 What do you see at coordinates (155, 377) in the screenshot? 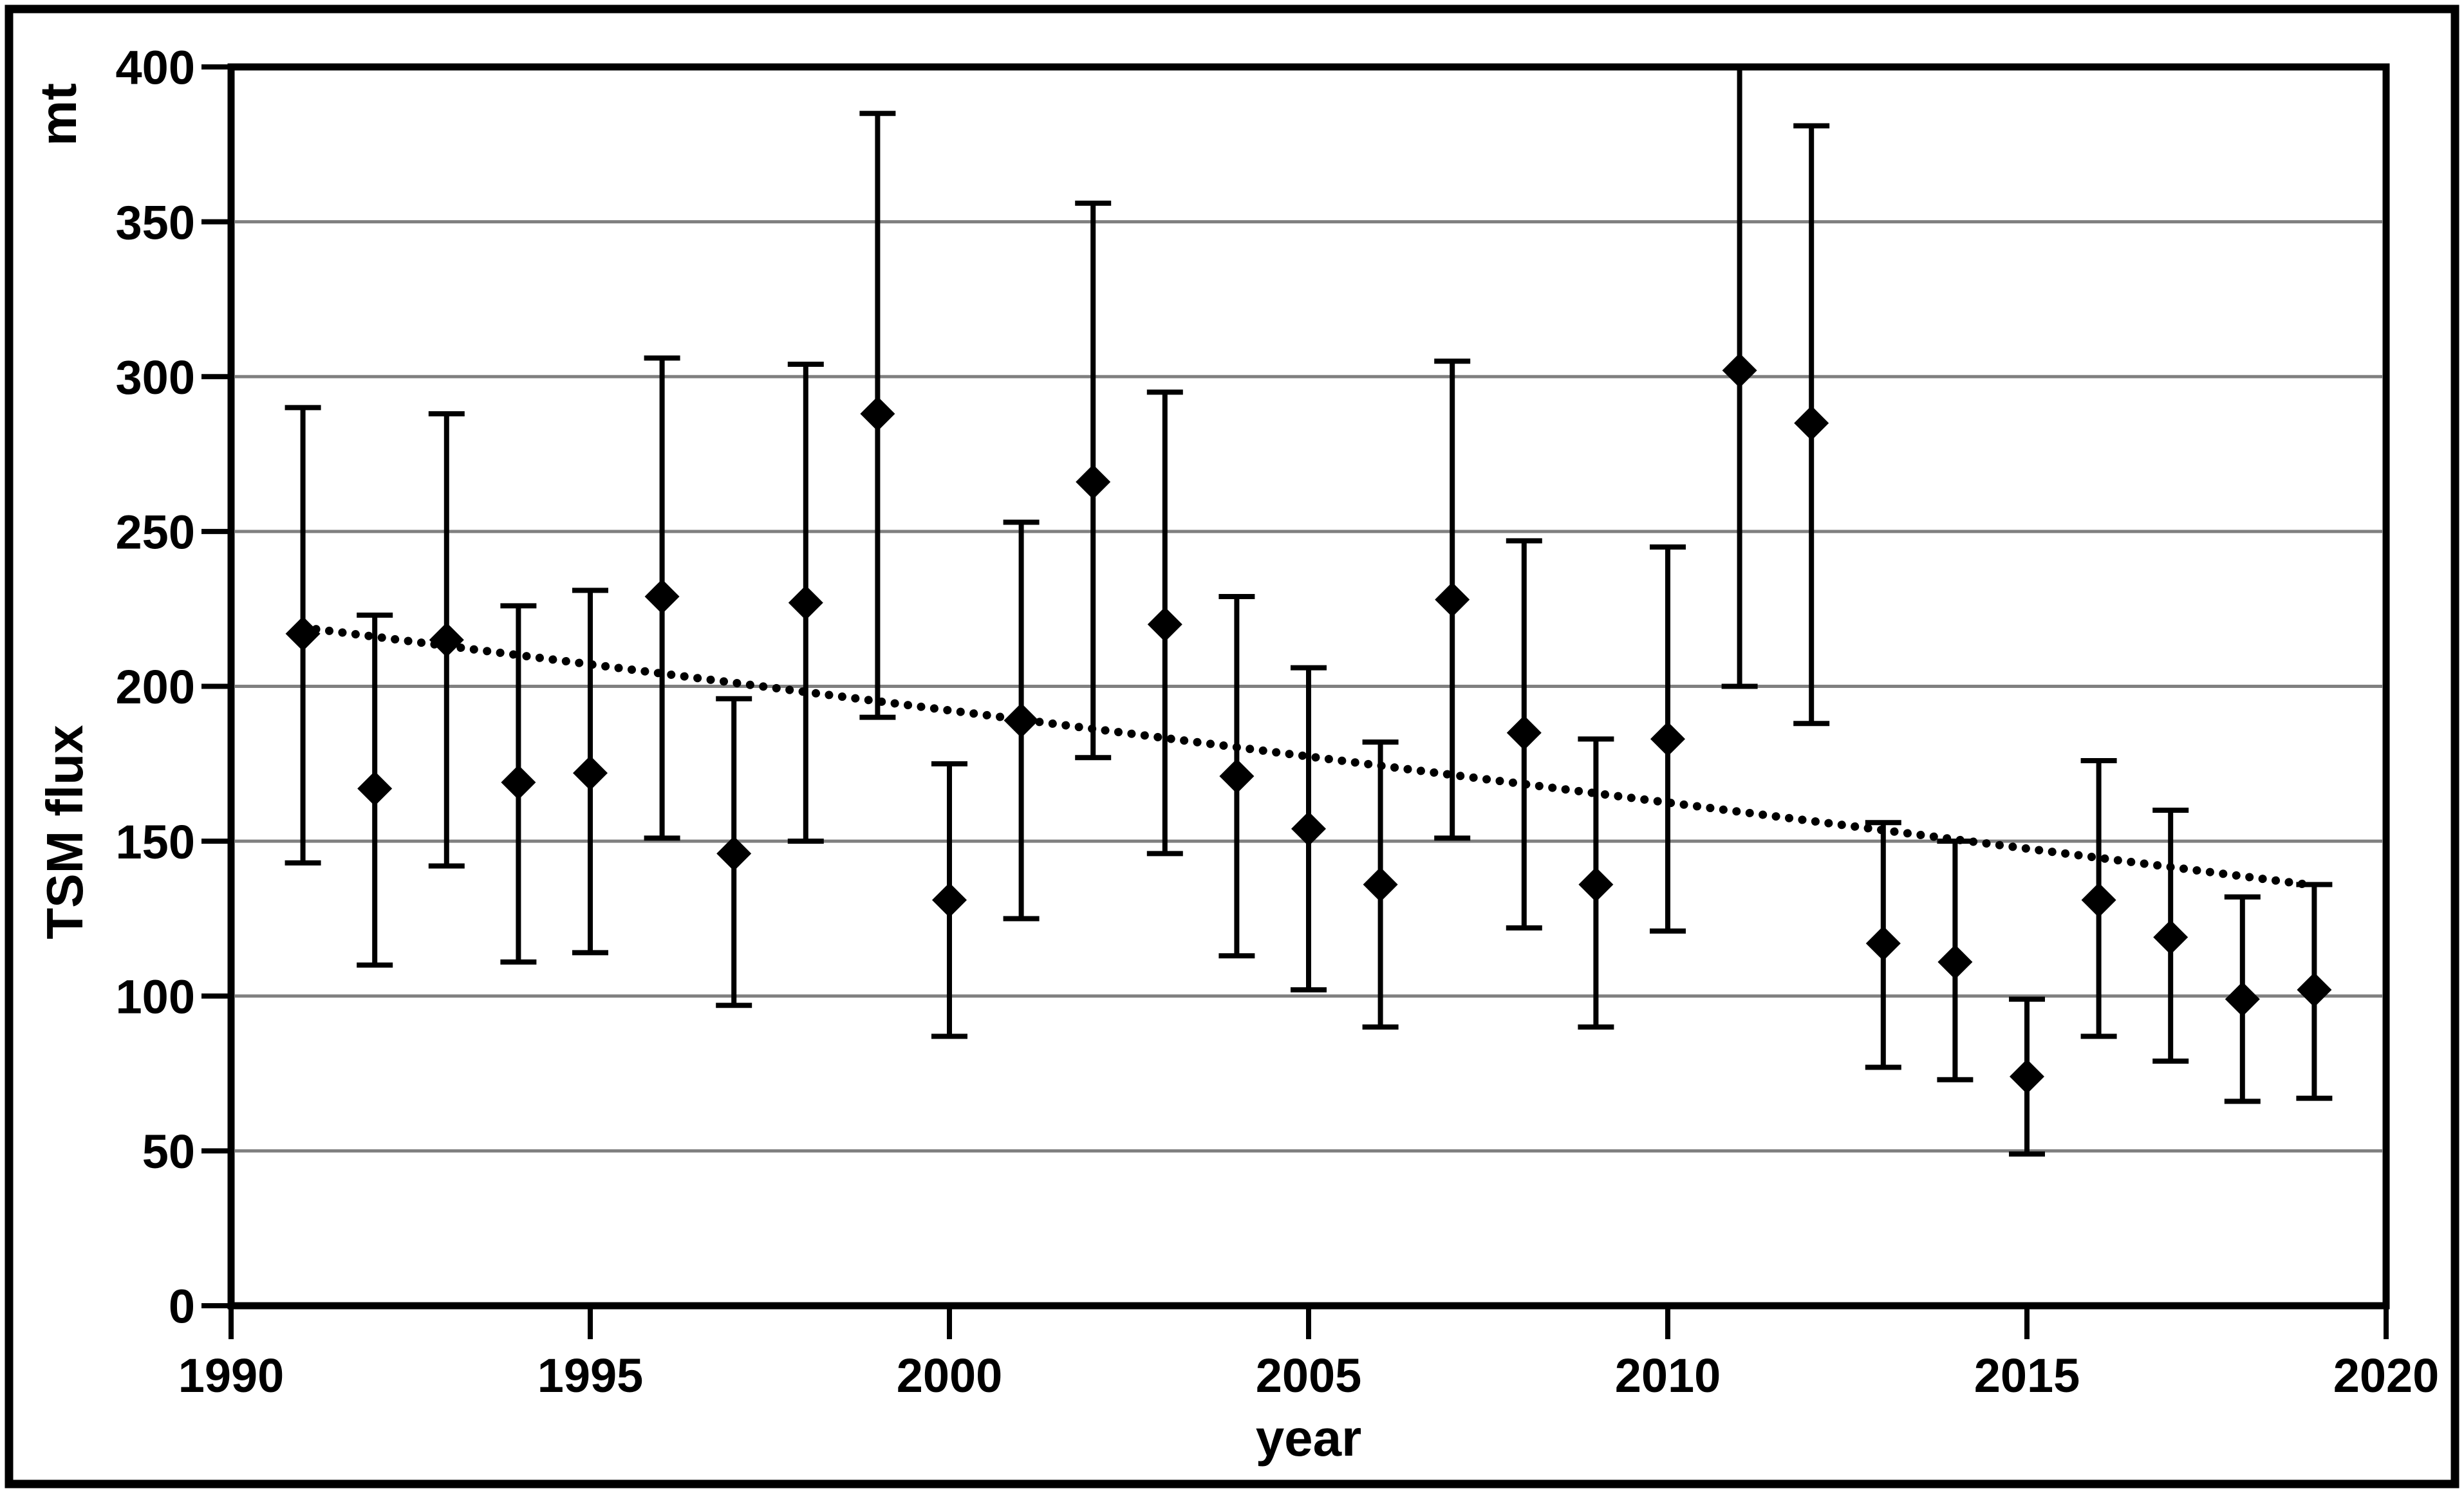
I see `y-tick-label: 300` at bounding box center [155, 377].